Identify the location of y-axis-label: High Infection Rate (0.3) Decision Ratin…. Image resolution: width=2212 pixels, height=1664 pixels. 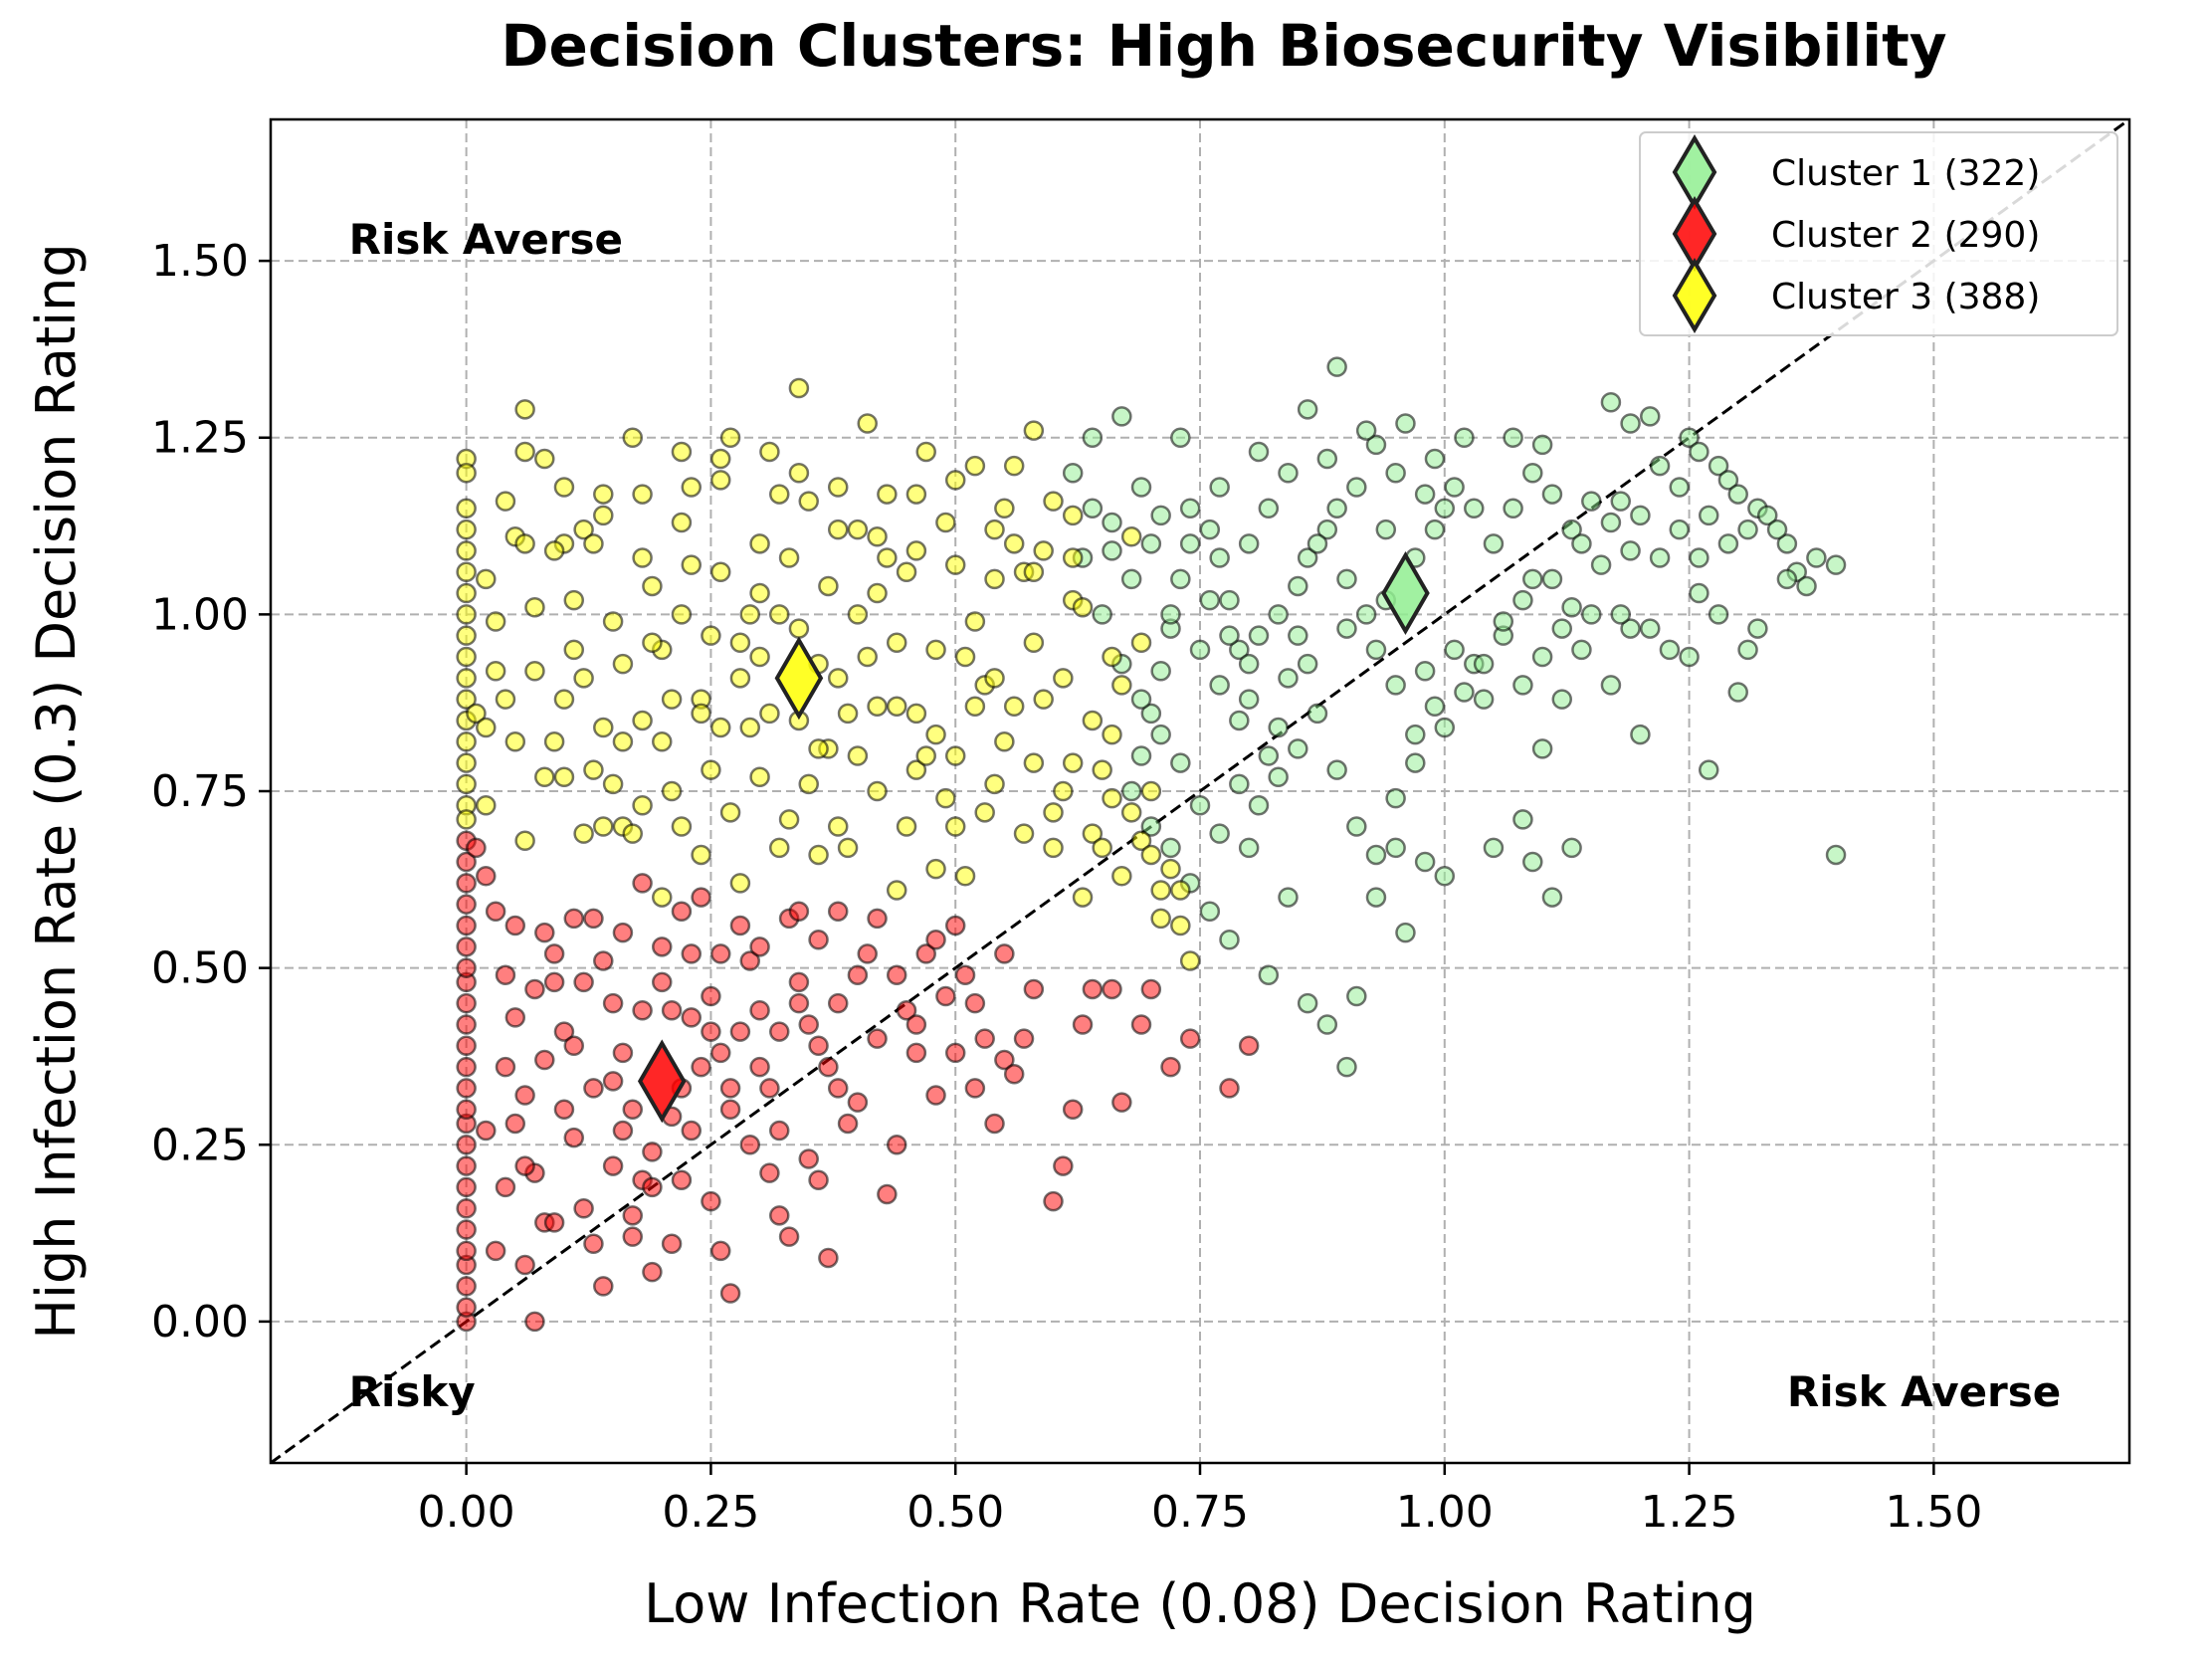
(56, 791).